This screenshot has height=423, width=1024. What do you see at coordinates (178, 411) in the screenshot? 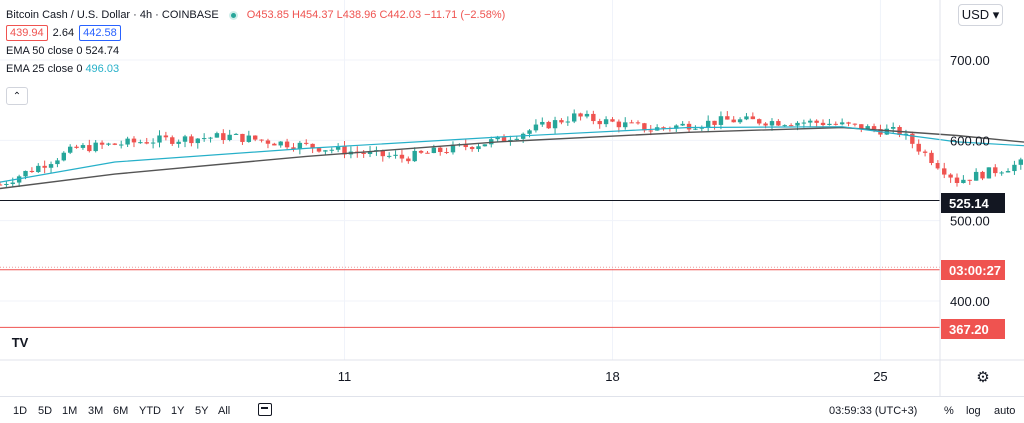
I see `timeframe-1y: 1Y` at bounding box center [178, 411].